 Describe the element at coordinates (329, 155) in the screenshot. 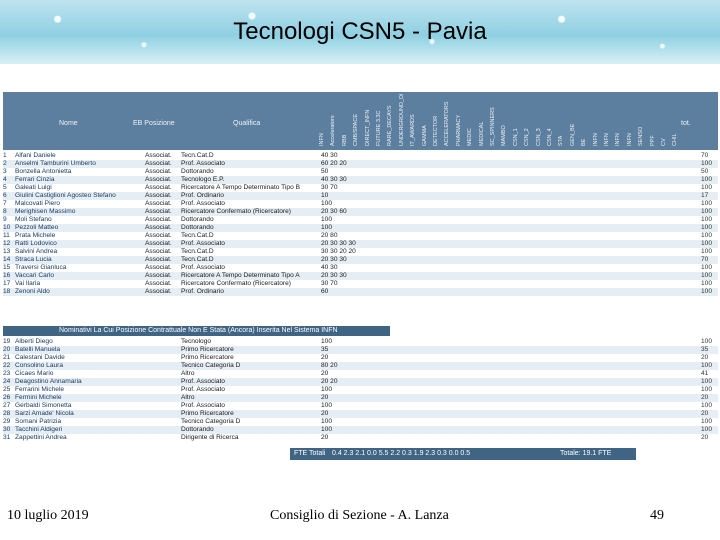

I see `row-values: 40 30` at that location.